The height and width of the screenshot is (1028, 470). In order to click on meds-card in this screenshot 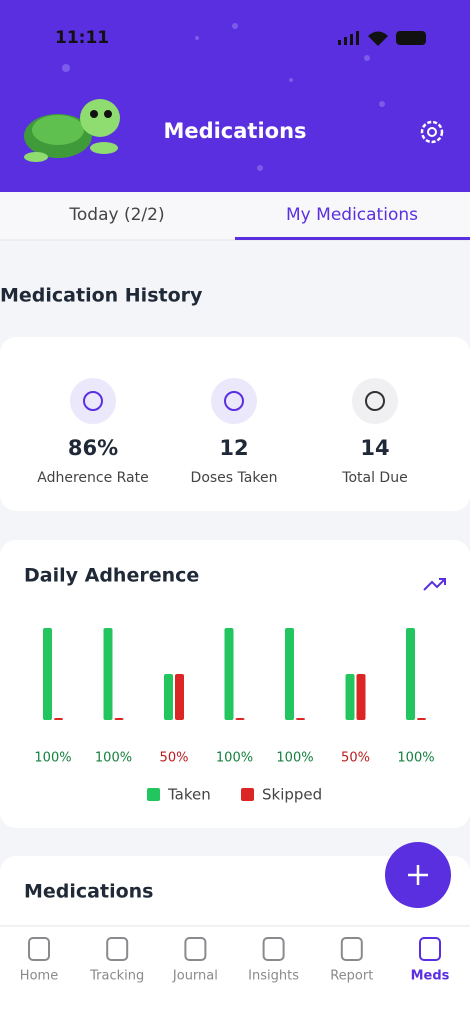, I will do `click(235, 901)`.